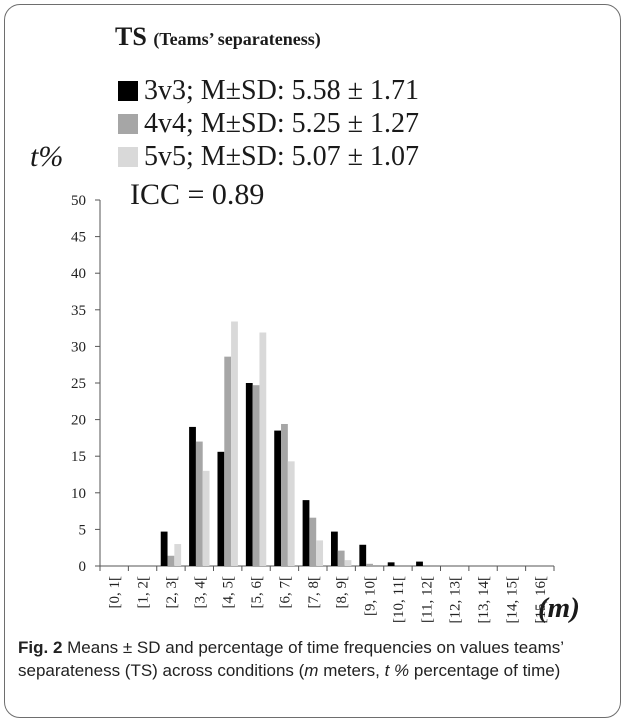 Image resolution: width=627 pixels, height=724 pixels. I want to click on y-axis-label: t%, so click(47, 156).